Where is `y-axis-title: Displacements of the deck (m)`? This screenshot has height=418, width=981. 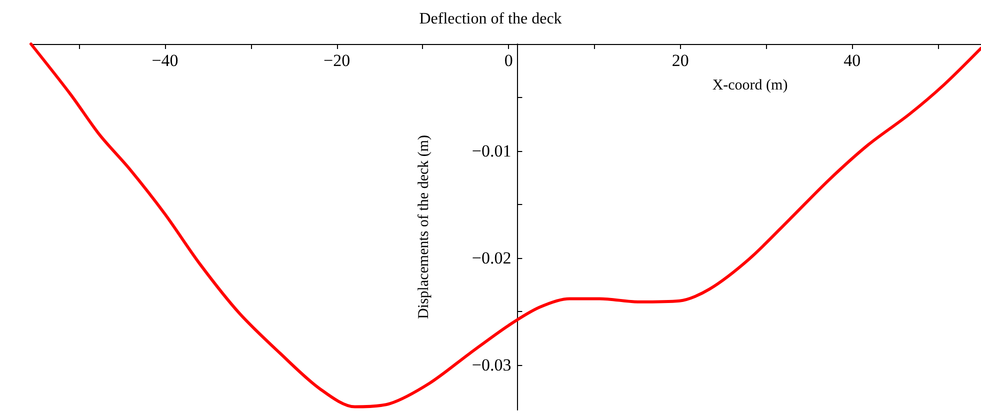 y-axis-title: Displacements of the deck (m) is located at coordinates (424, 227).